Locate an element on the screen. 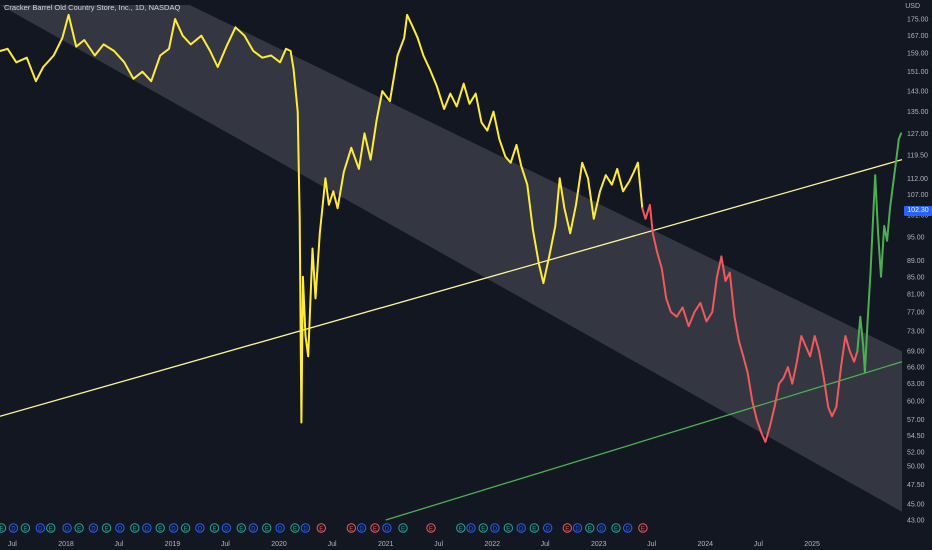 Image resolution: width=932 pixels, height=550 pixels. x-tick-label: 2024 is located at coordinates (706, 544).